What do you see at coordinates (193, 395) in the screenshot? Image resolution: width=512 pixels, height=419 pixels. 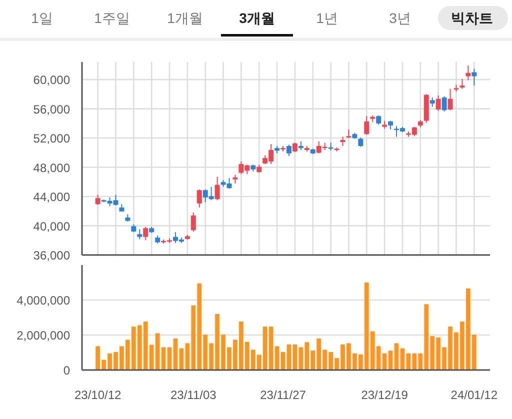 I see `x-tick-label: 23/11/03` at bounding box center [193, 395].